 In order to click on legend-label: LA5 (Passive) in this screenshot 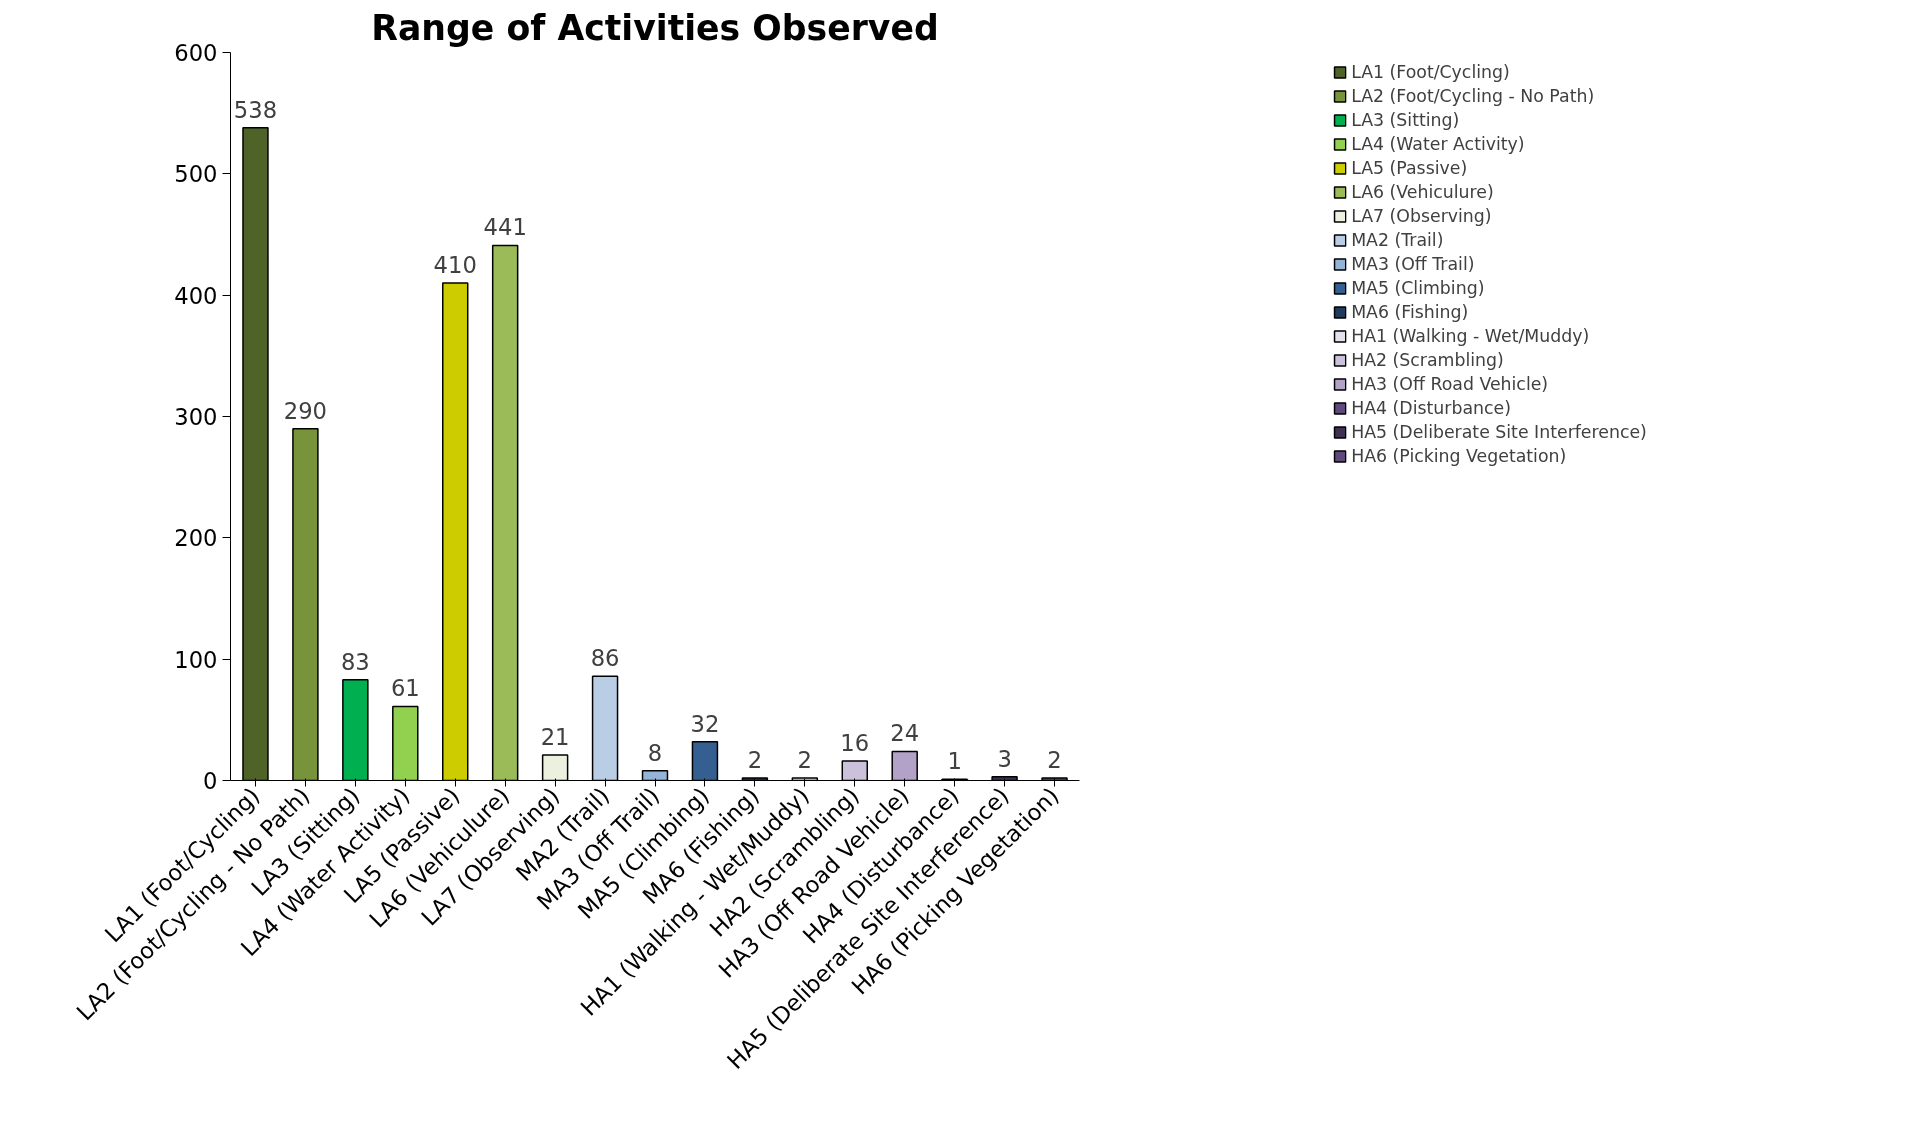, I will do `click(1409, 168)`.